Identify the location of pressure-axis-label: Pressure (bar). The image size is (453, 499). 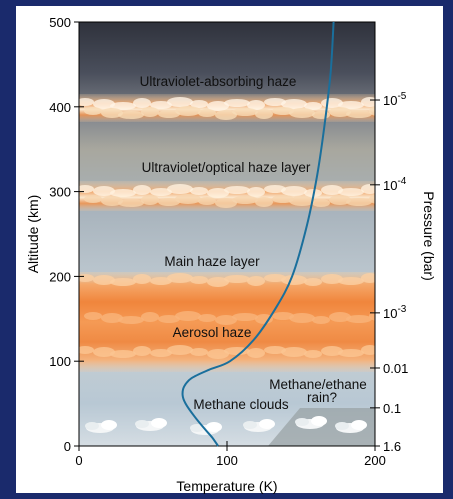
(429, 235).